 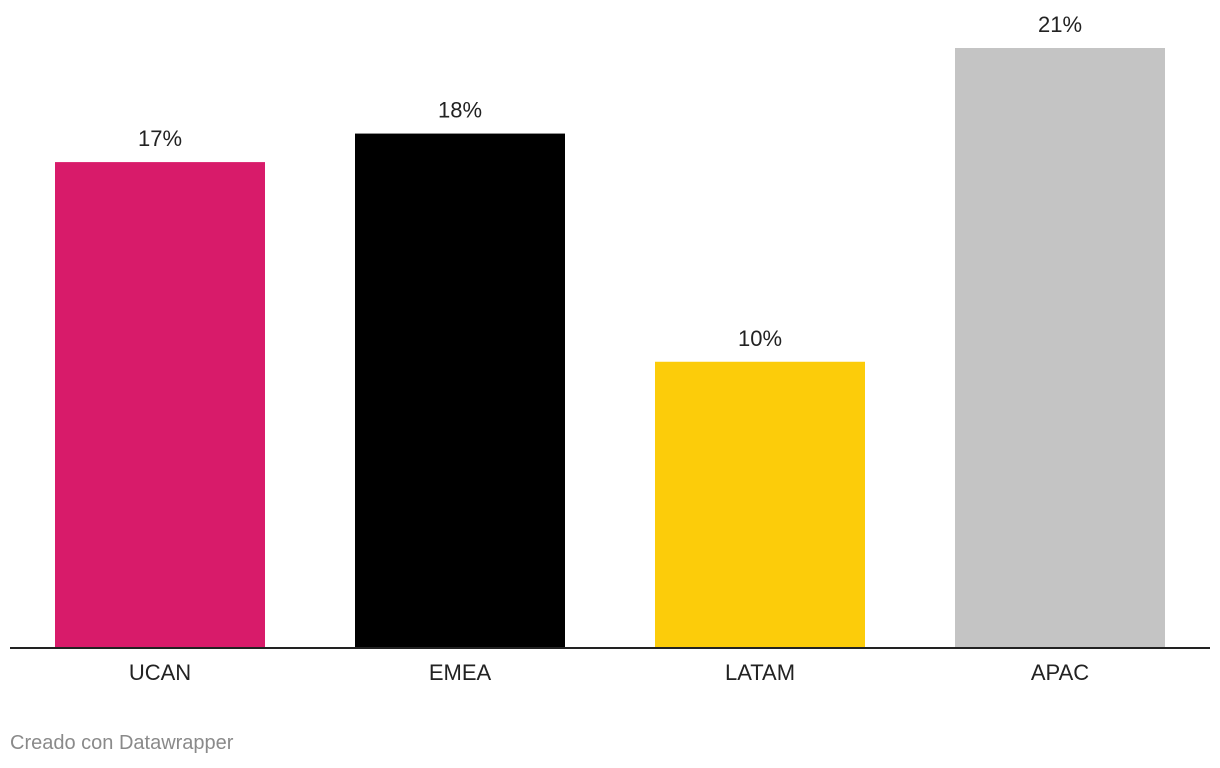 I want to click on value-label-latam: 10%, so click(x=760, y=338).